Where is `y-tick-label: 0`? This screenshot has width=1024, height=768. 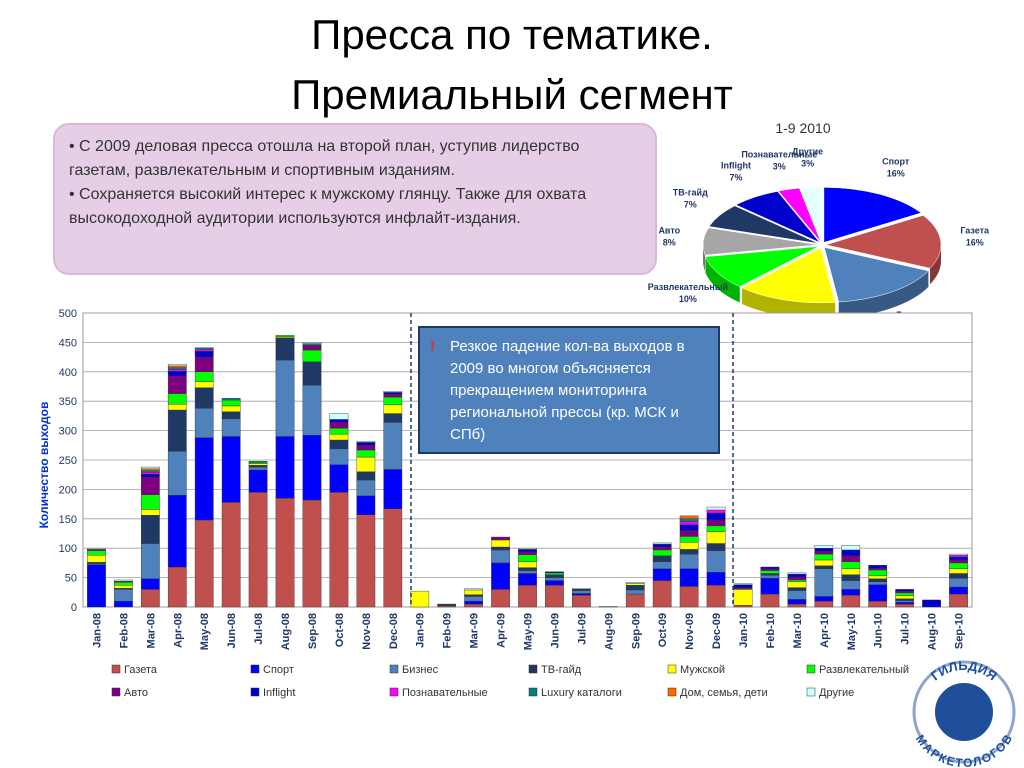
y-tick-label: 0 is located at coordinates (74, 608).